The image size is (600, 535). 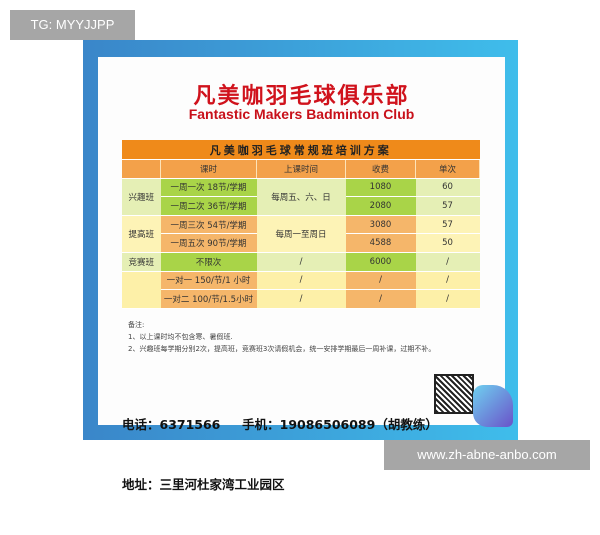 What do you see at coordinates (380, 169) in the screenshot?
I see `header-cell: 收费` at bounding box center [380, 169].